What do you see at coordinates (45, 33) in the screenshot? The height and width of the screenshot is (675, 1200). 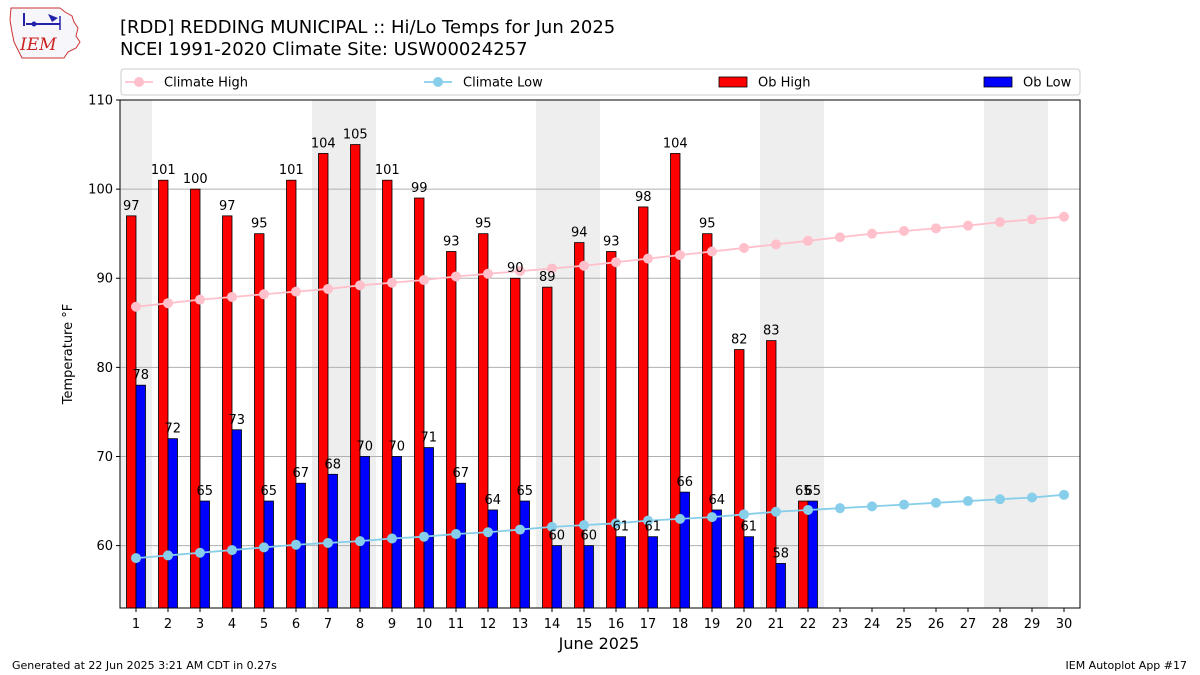 I see `iem-logo: IEM` at bounding box center [45, 33].